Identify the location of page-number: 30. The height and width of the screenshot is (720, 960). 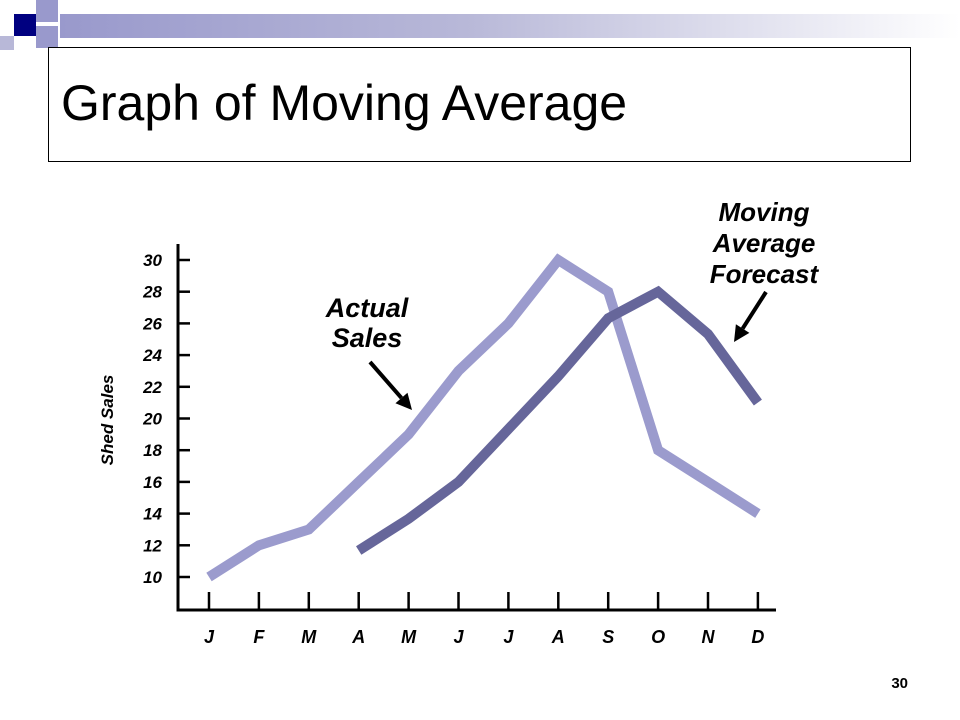
(899, 683).